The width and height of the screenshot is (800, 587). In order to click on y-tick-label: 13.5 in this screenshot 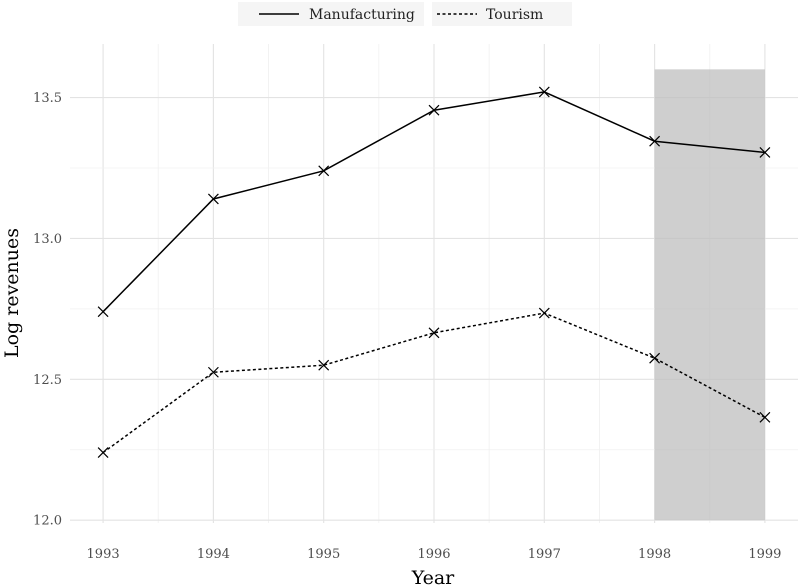, I will do `click(47, 98)`.